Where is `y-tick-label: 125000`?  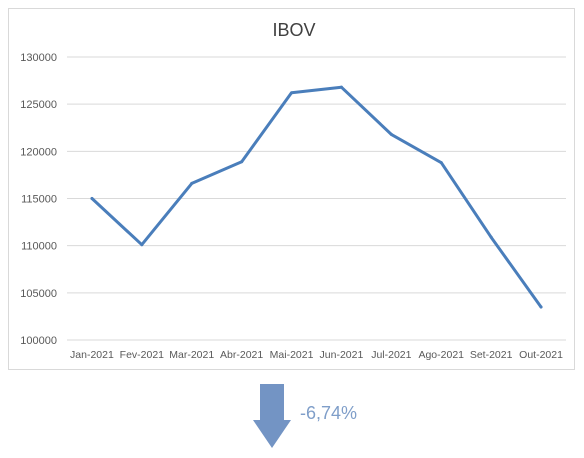 y-tick-label: 125000 is located at coordinates (38, 105).